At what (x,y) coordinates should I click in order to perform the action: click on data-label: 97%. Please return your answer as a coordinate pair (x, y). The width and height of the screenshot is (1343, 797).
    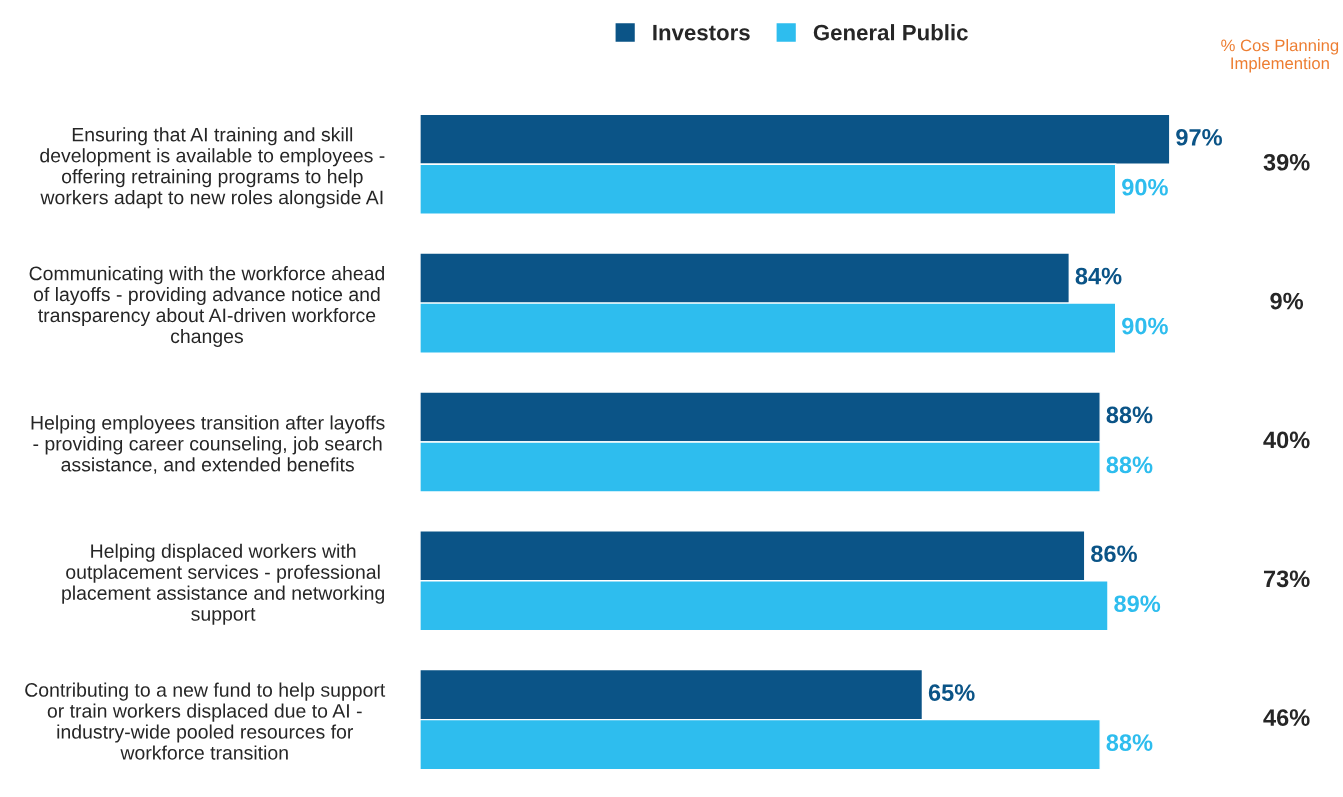
    Looking at the image, I should click on (1199, 137).